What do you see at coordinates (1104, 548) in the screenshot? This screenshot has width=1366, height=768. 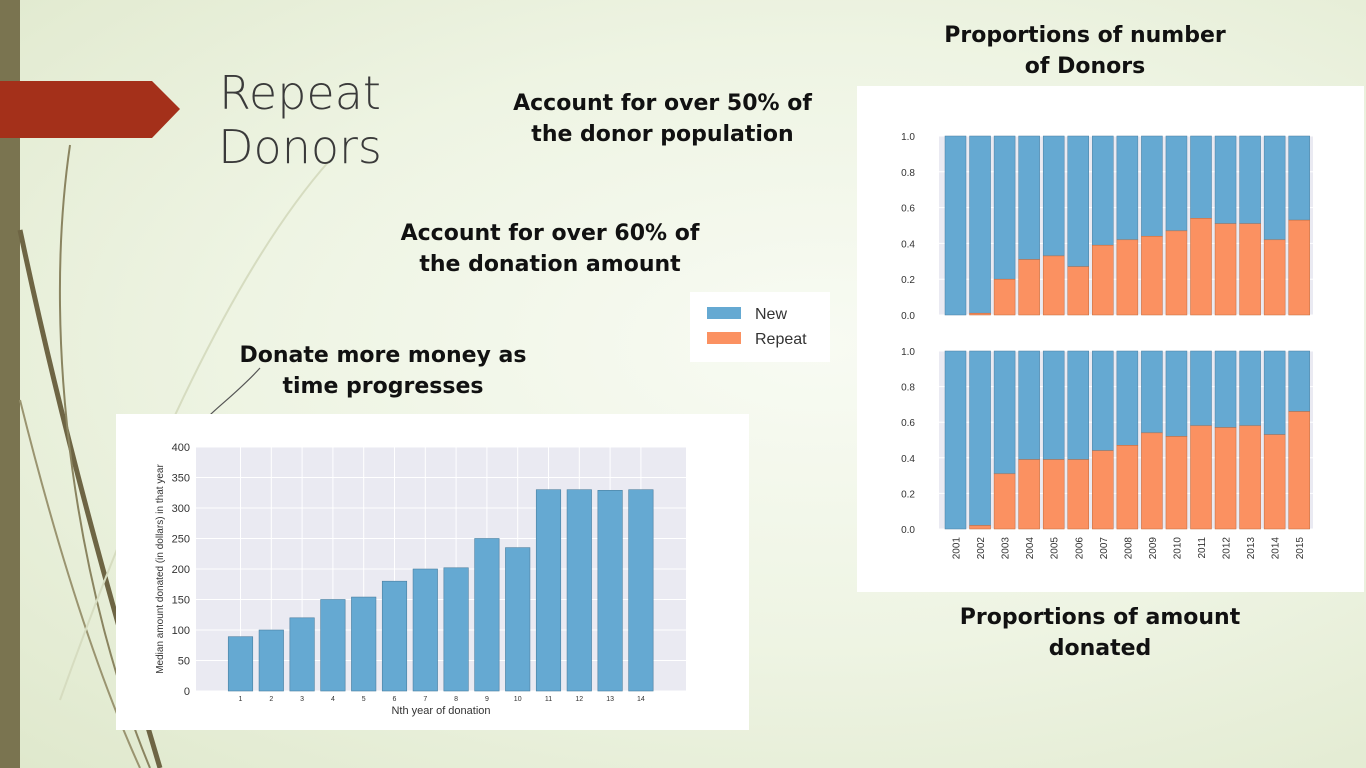 I see `x-tick-label: 2007` at bounding box center [1104, 548].